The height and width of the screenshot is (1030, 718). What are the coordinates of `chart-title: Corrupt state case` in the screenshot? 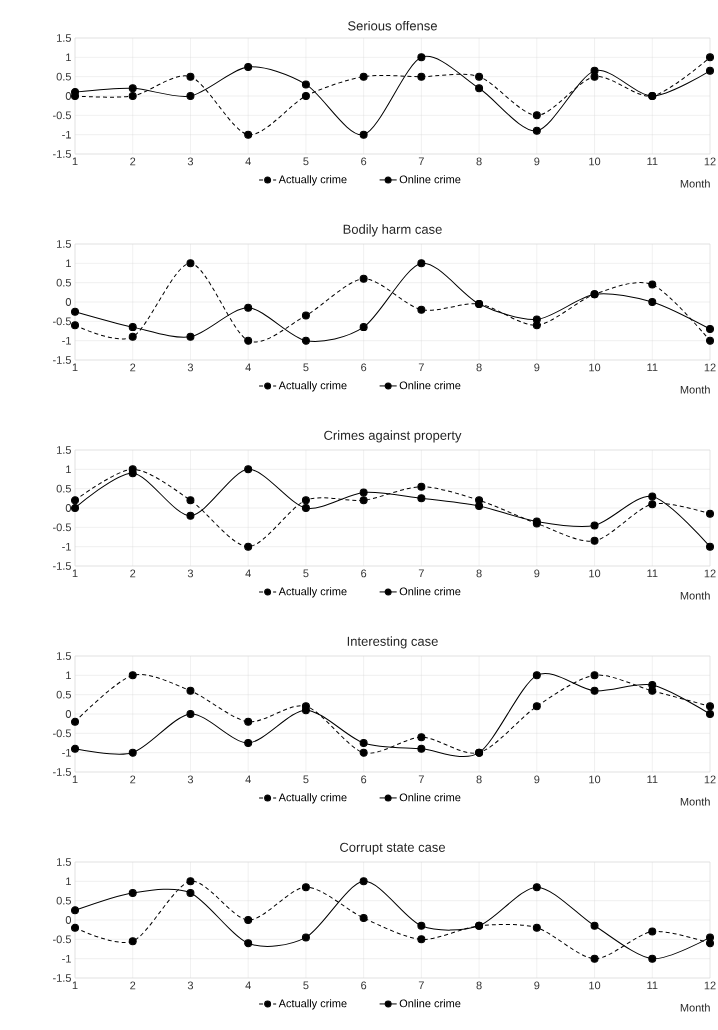 It's located at (393, 848).